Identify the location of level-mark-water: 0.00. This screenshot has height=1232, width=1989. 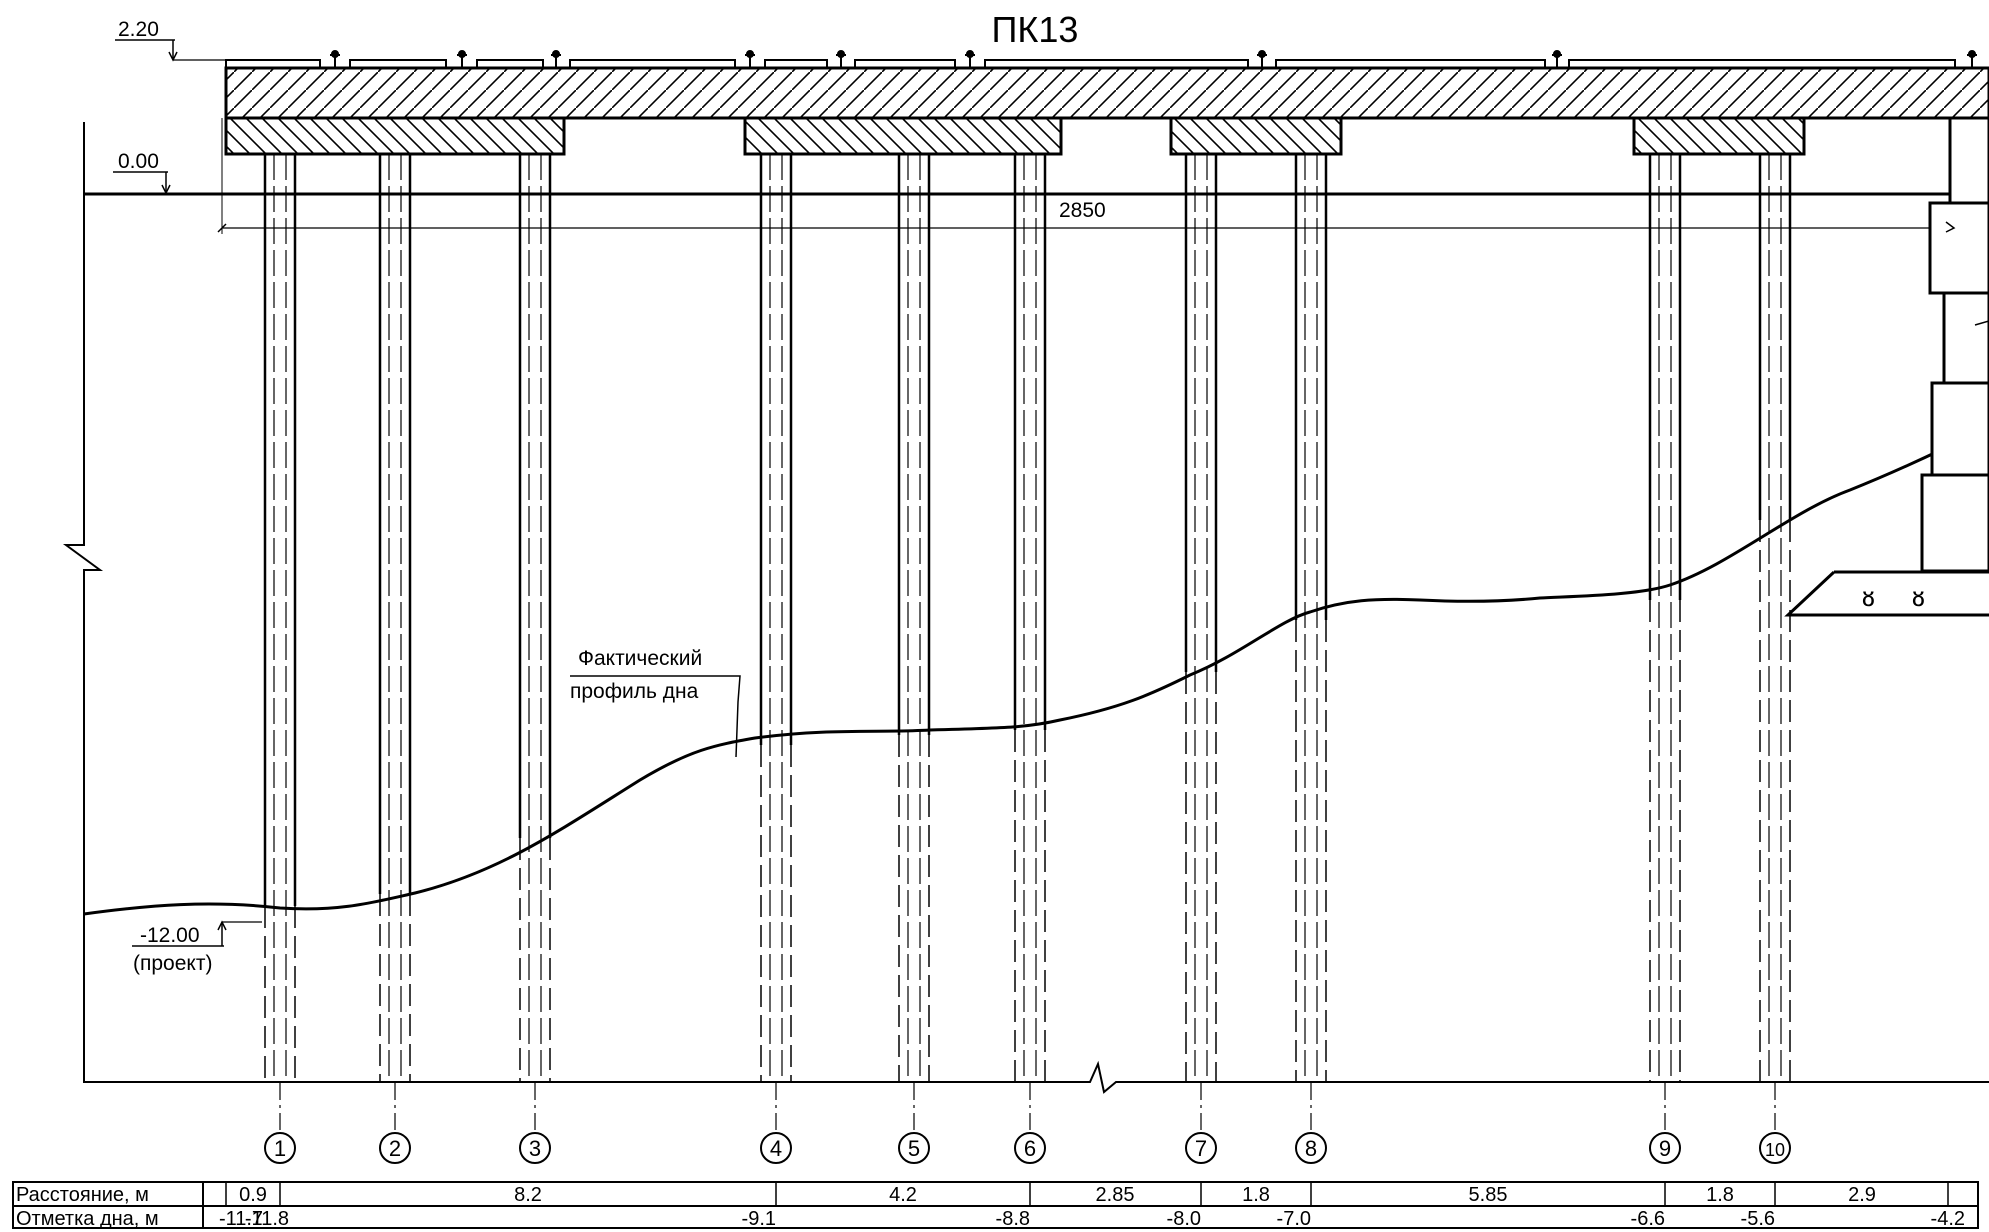
(142, 172).